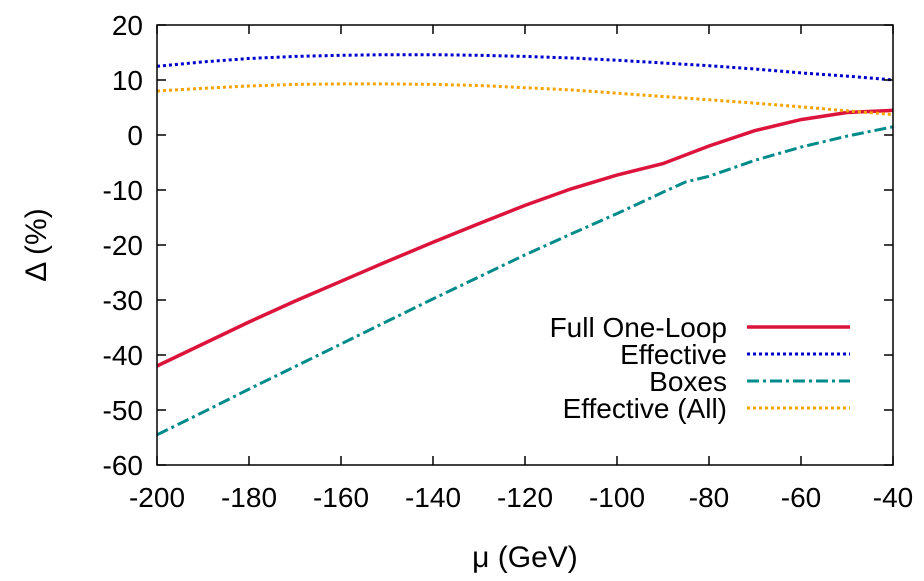 Image resolution: width=924 pixels, height=581 pixels. Describe the element at coordinates (123, 300) in the screenshot. I see `y-tick-label: -30` at that location.